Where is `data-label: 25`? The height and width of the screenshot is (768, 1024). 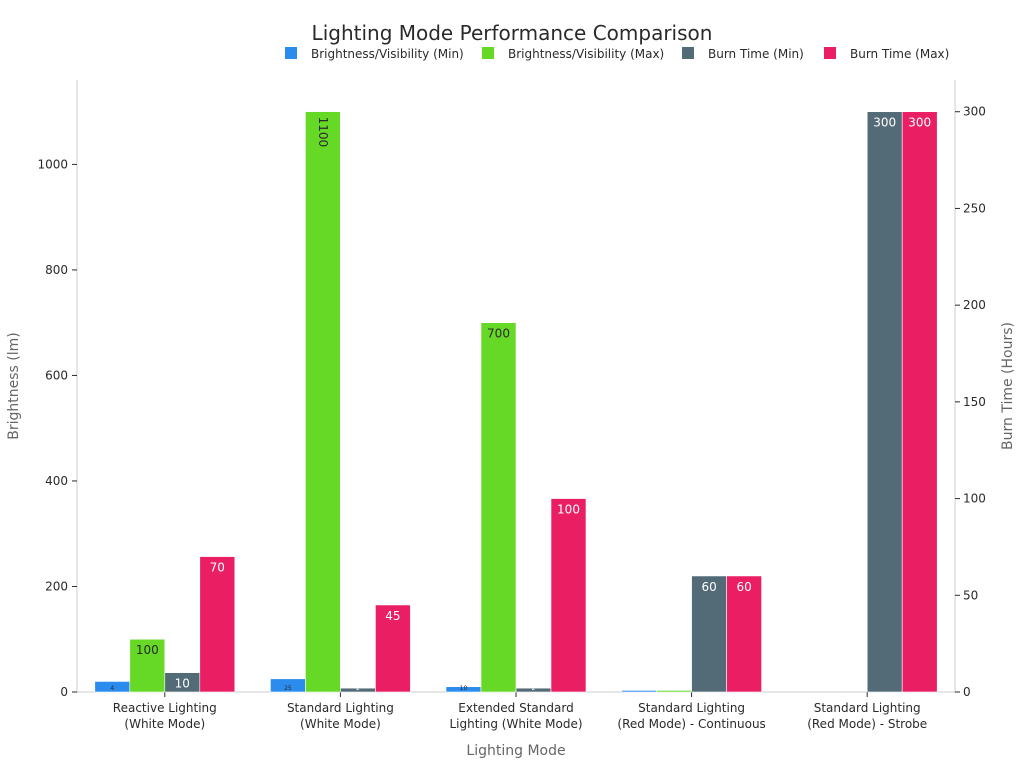
data-label: 25 is located at coordinates (288, 688).